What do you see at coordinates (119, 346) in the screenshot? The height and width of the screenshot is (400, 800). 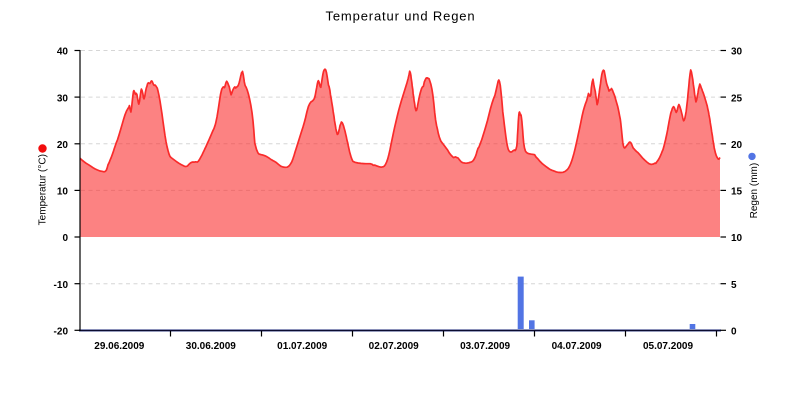 I see `svg-text: 29.06.2009` at bounding box center [119, 346].